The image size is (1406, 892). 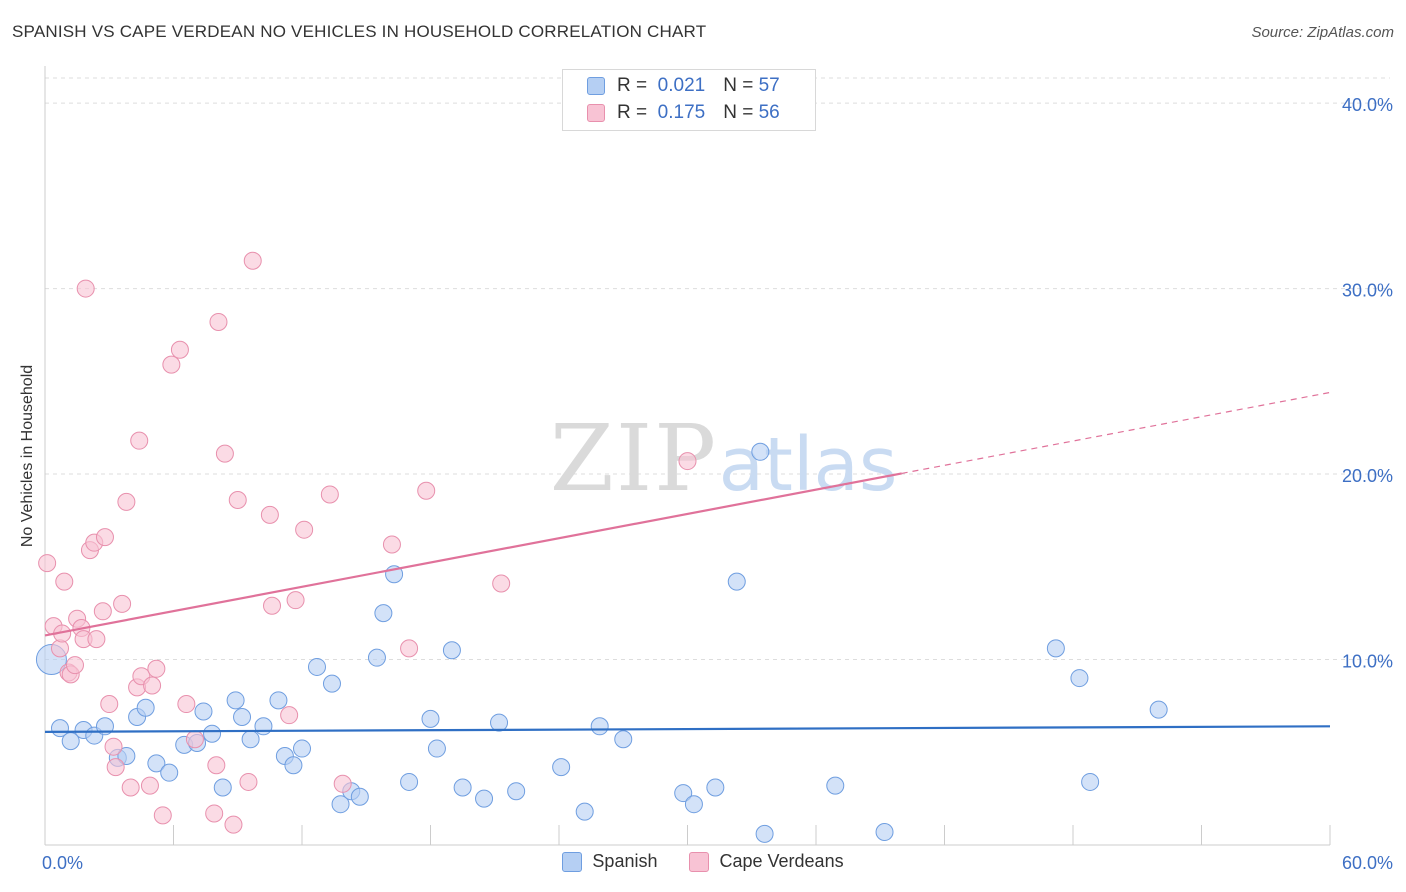 I want to click on watermark-atlas: atlas, so click(x=808, y=465).